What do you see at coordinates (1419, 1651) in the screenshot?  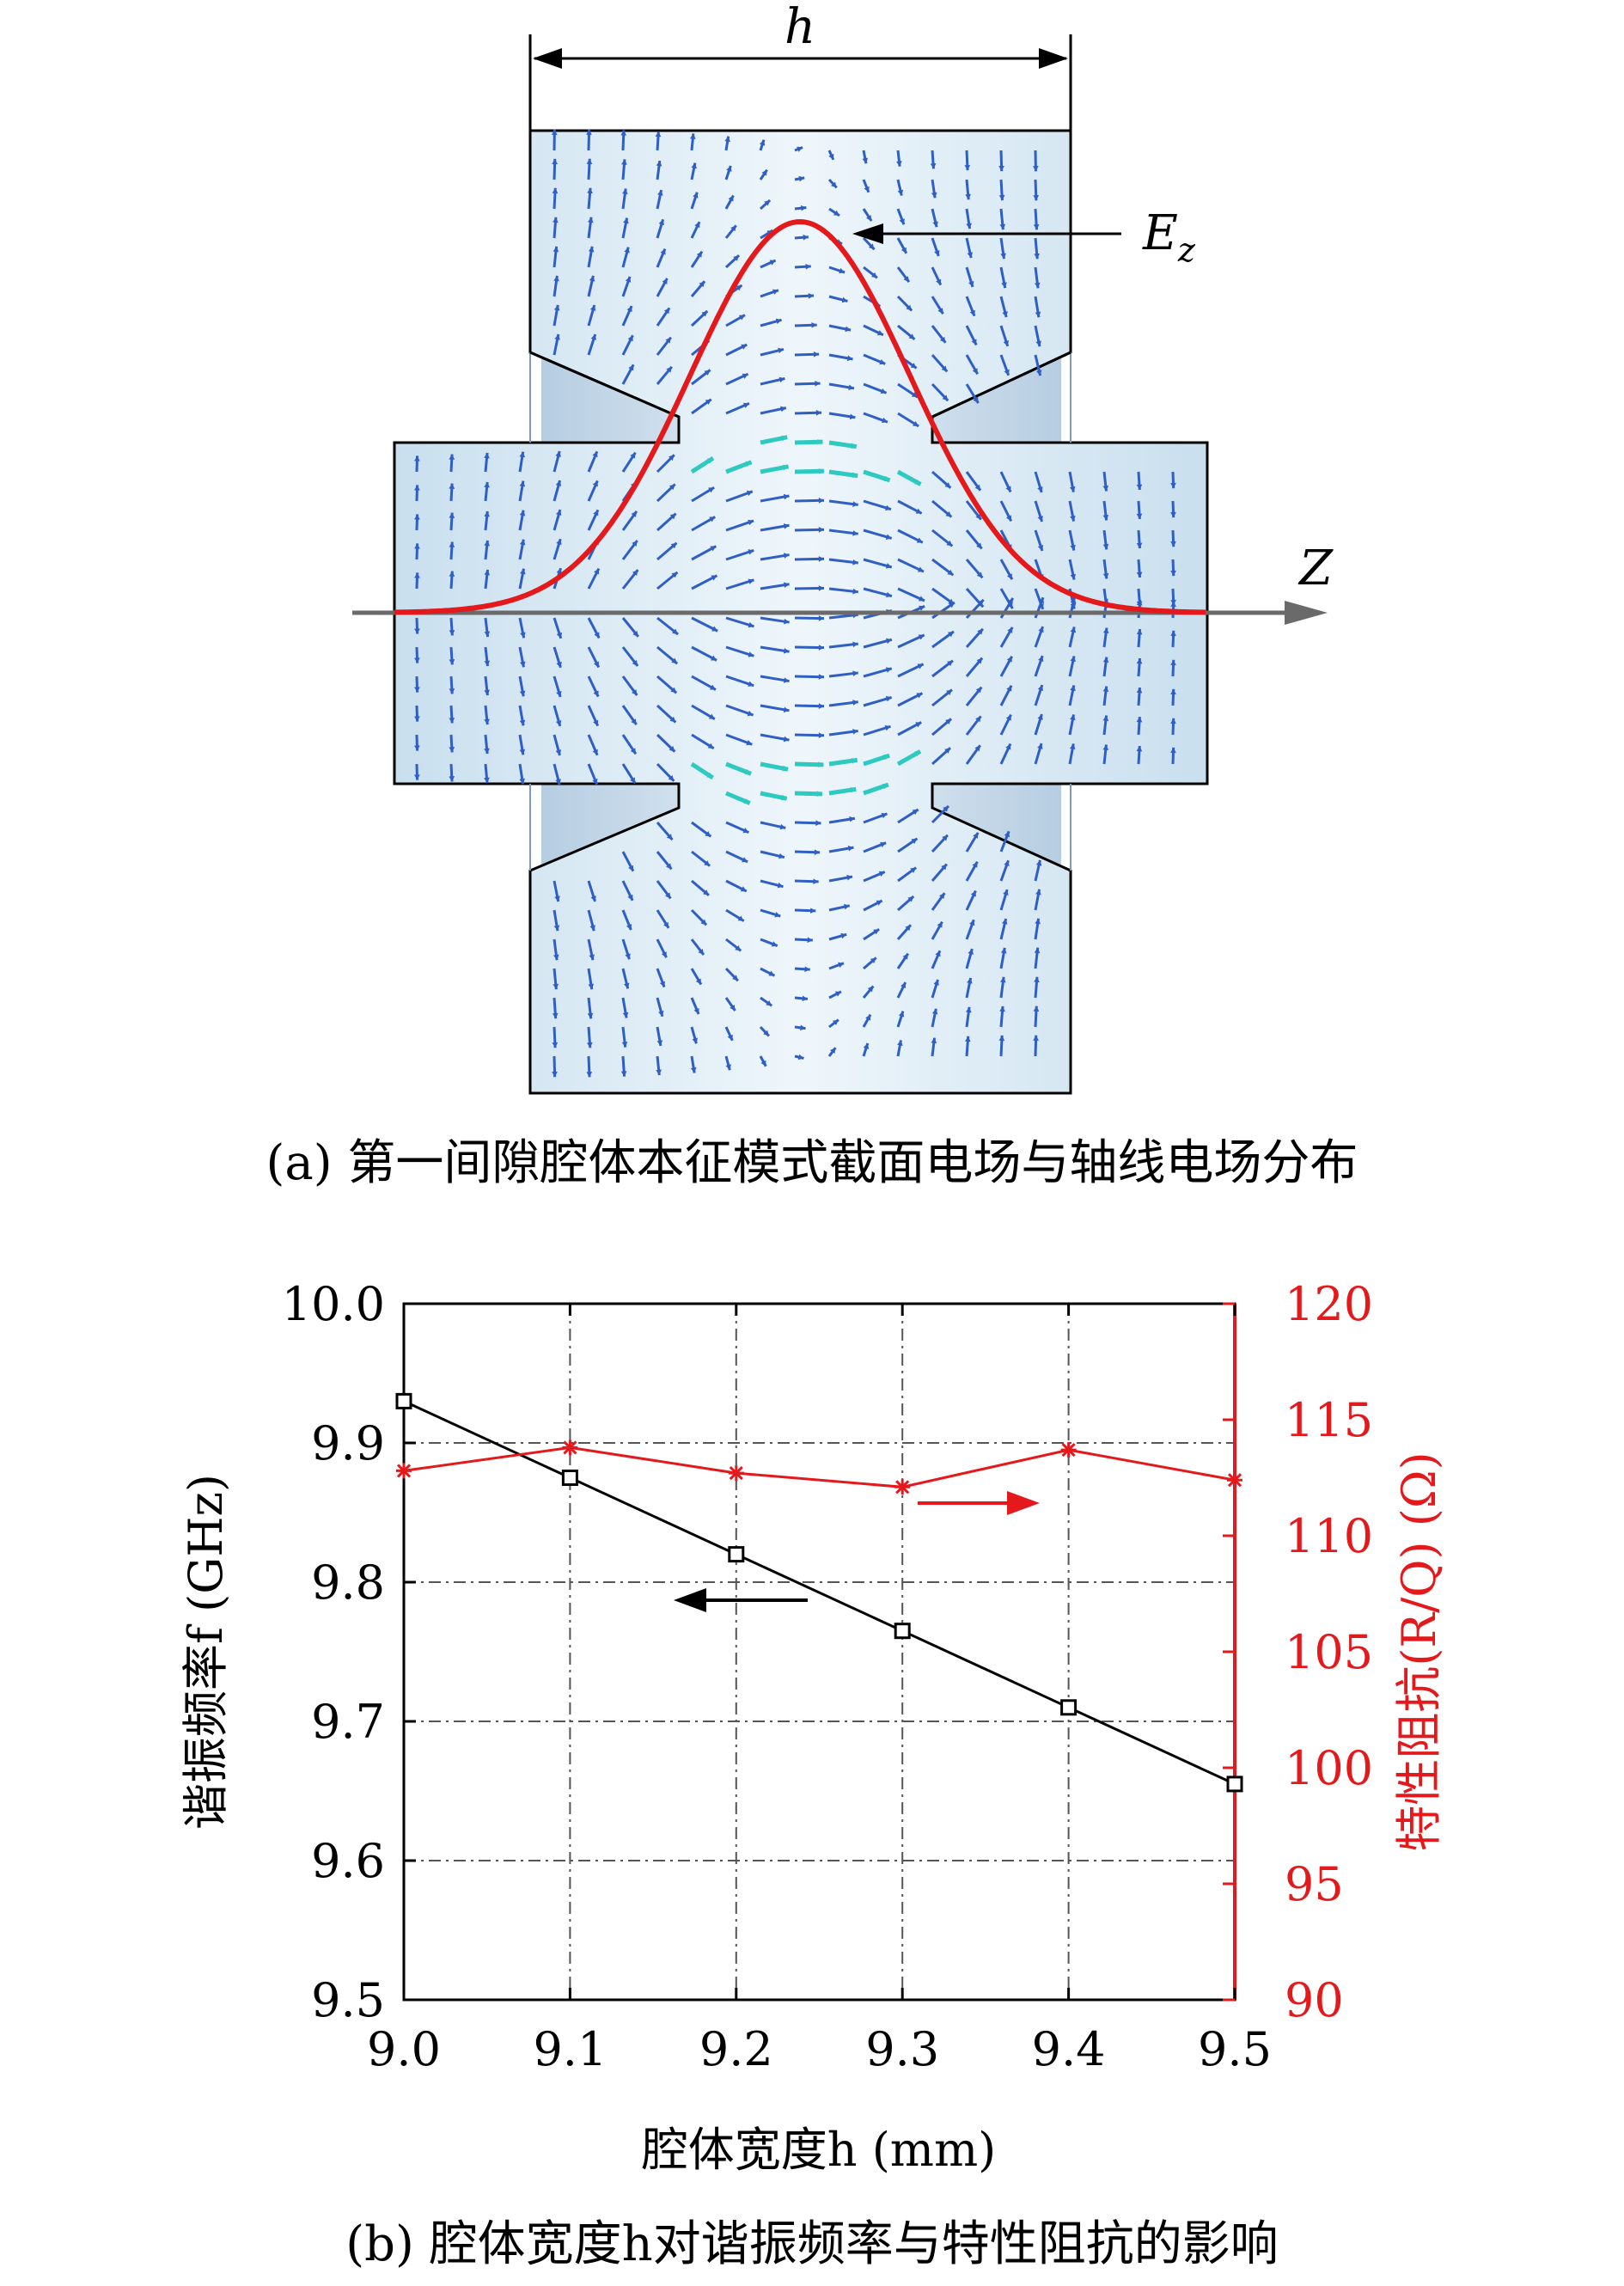 I see `y-axis-right-label: 特性阻抗(R/Q) (Ω)` at bounding box center [1419, 1651].